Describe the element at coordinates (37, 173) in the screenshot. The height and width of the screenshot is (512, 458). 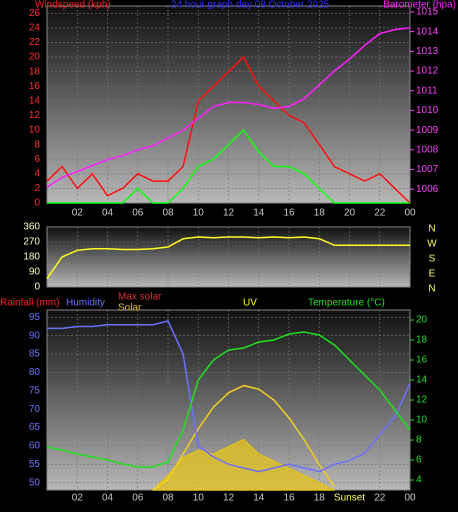
I see `y-tick-label: 4` at that location.